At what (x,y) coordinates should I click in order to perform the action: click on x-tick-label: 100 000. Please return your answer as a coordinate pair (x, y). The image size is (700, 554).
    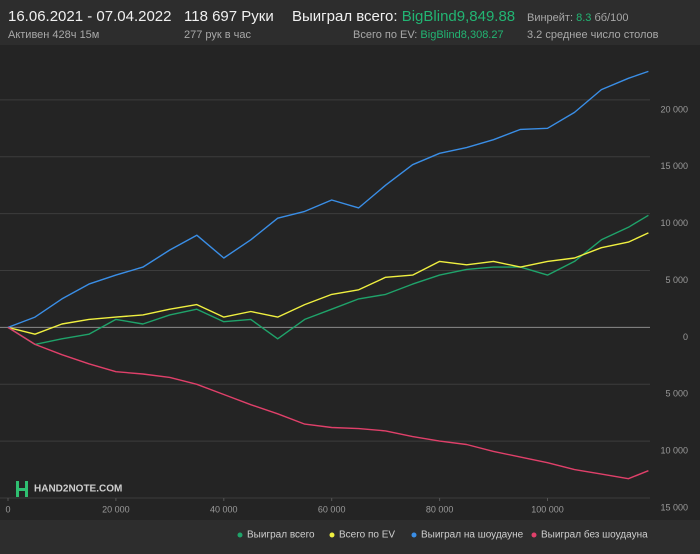
    Looking at the image, I should click on (547, 509).